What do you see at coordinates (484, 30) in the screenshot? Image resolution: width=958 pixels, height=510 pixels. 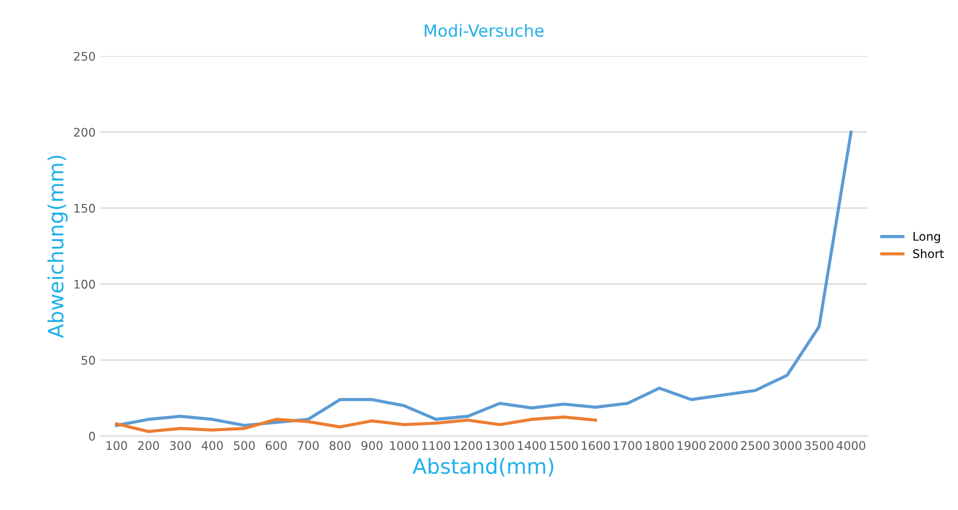 I see `chart-title: Modi-Versuche` at bounding box center [484, 30].